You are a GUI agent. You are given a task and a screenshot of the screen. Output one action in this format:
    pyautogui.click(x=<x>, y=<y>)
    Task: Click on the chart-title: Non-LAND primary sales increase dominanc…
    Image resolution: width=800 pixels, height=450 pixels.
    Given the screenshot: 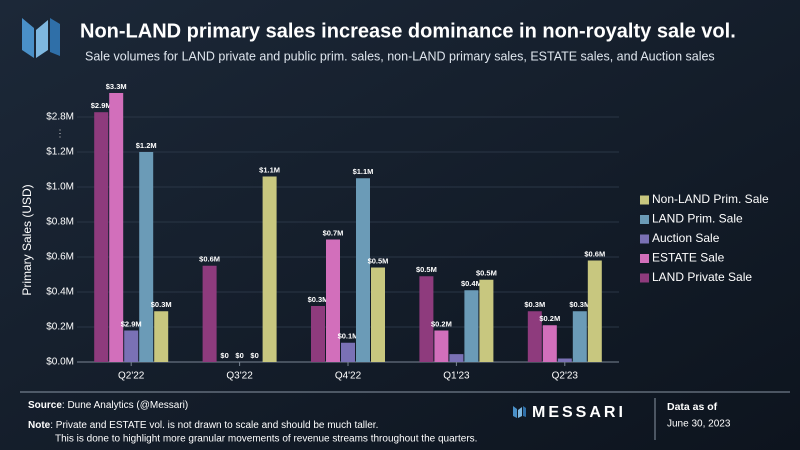 What is the action you would take?
    pyautogui.click(x=408, y=31)
    